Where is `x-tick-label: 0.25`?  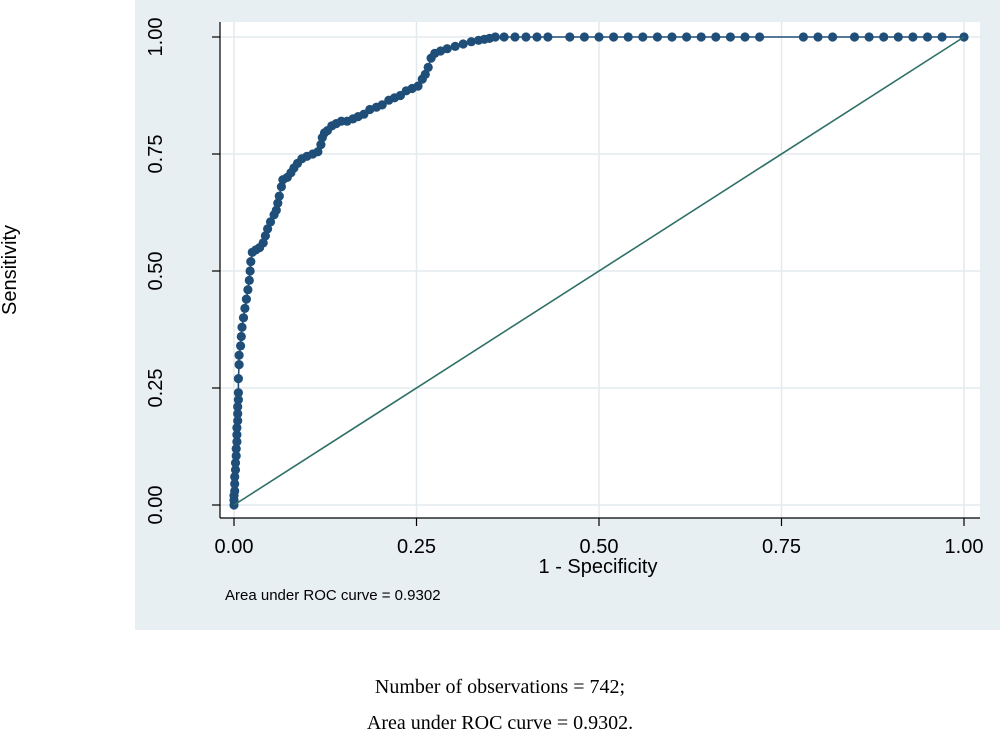
x-tick-label: 0.25 is located at coordinates (416, 547).